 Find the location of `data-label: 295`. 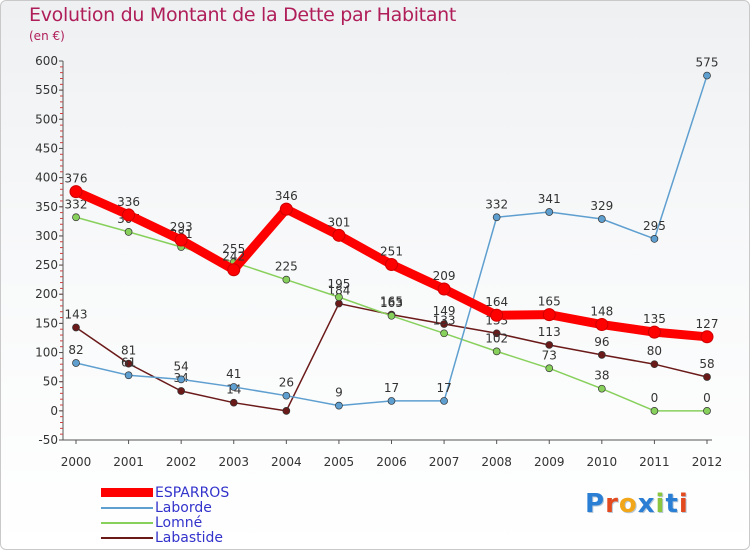

data-label: 295 is located at coordinates (654, 226).